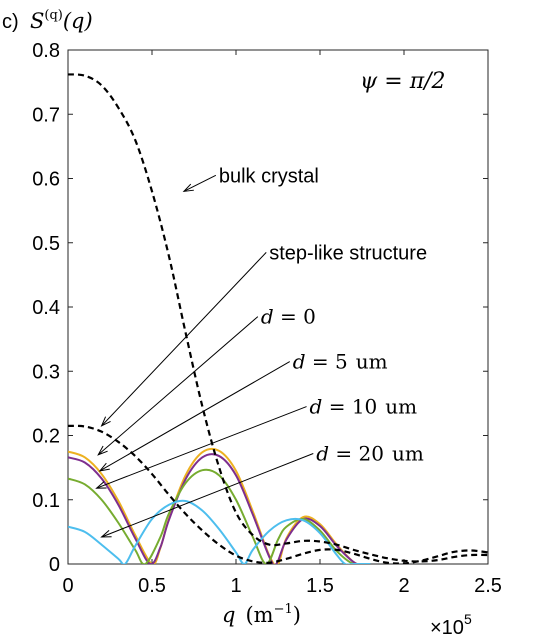  Describe the element at coordinates (200, 183) in the screenshot. I see `annotation-arrow-bulk` at that location.